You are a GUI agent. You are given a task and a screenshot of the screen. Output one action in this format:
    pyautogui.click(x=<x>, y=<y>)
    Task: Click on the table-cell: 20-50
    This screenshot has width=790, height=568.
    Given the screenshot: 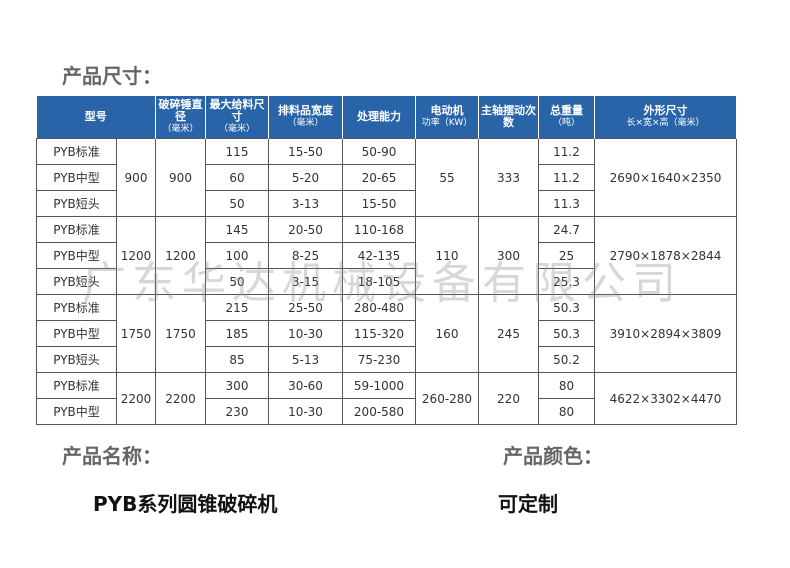 What is the action you would take?
    pyautogui.click(x=305, y=229)
    